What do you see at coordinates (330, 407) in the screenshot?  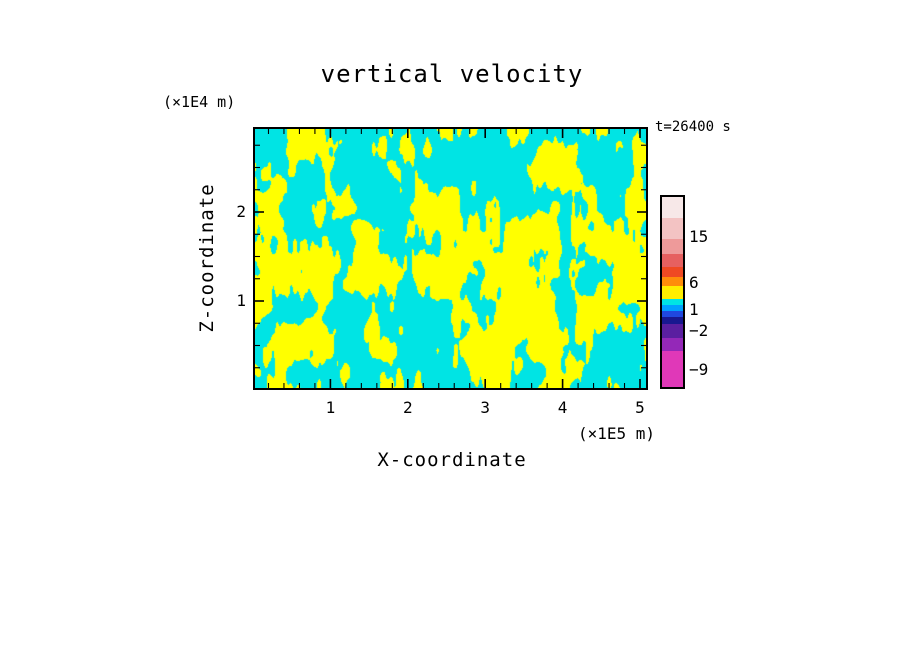 I see `x-tick-label: 1` at bounding box center [330, 407].